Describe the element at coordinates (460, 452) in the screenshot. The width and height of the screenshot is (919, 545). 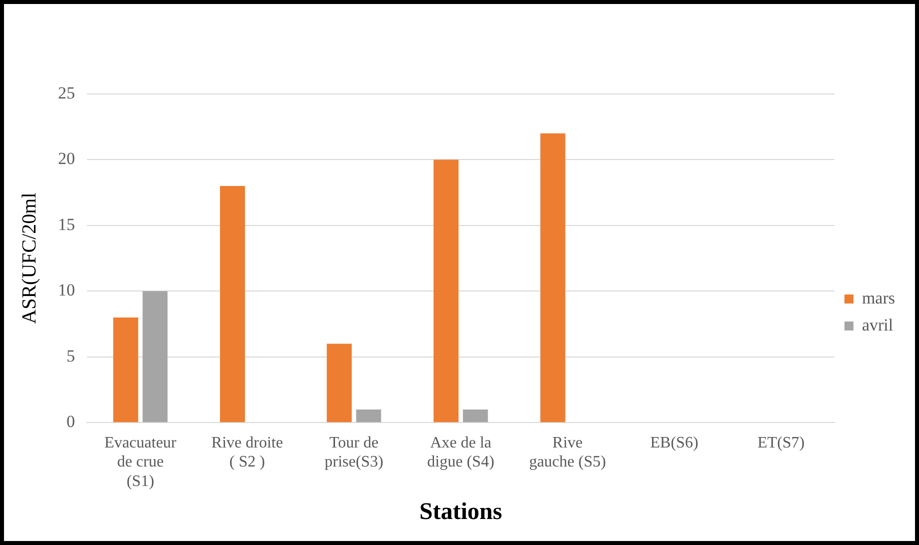
I see `x-tick-label: Axe de la digue (S4)` at that location.